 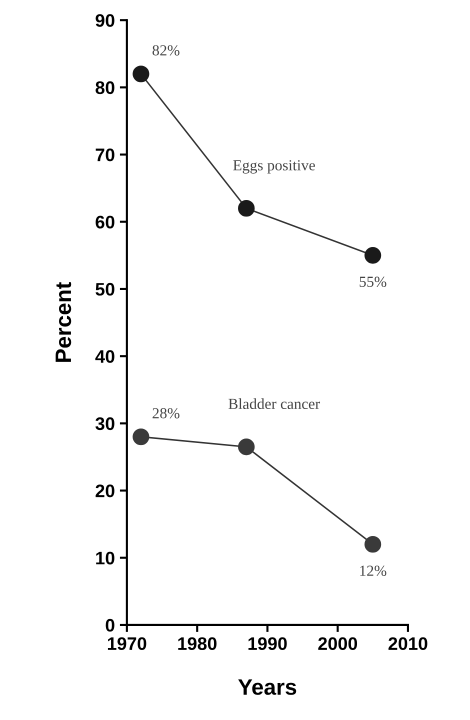 I want to click on data-label: 28%, so click(x=166, y=413).